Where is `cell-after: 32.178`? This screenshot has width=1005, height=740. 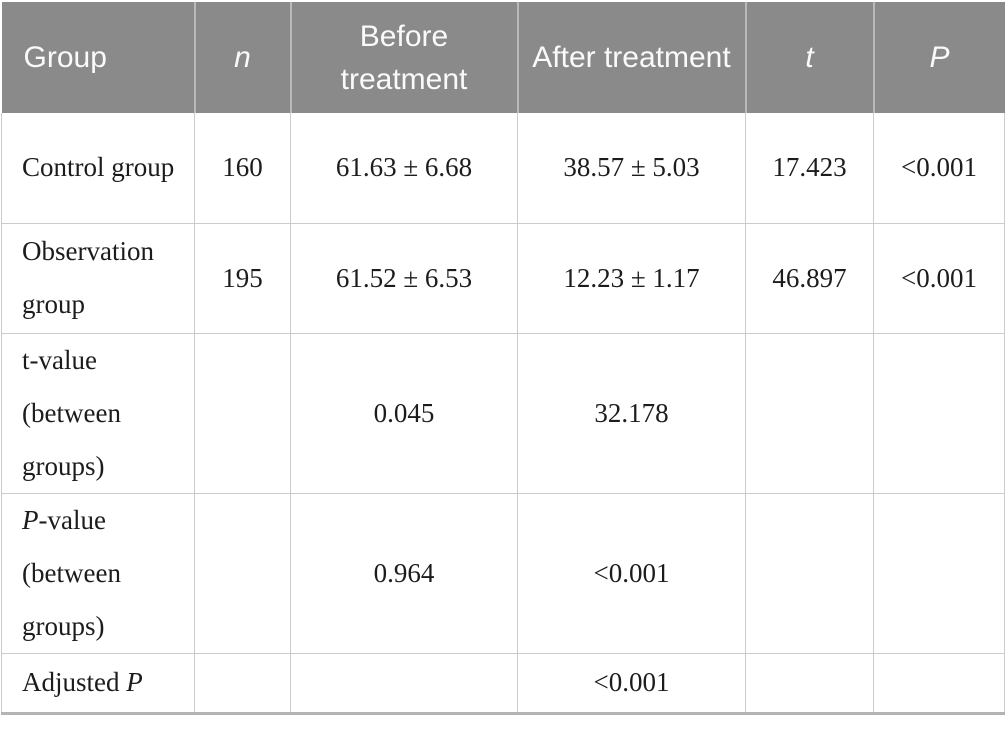
cell-after: 32.178 is located at coordinates (631, 413).